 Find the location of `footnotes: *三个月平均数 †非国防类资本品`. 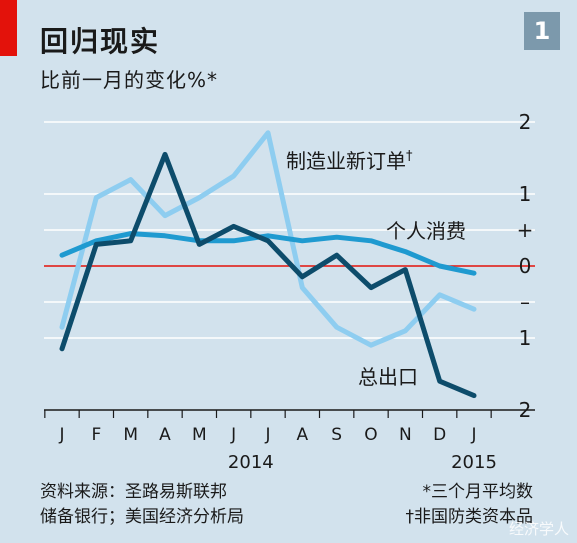

footnotes: *三个月平均数 †非国防类资本品 is located at coordinates (470, 505).